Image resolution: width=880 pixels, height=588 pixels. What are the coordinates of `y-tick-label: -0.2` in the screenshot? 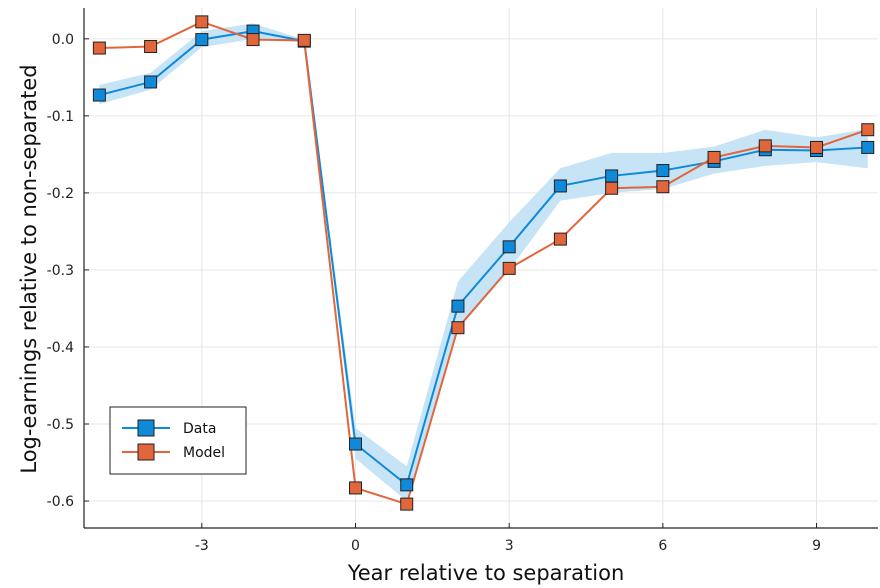 It's located at (60, 194).